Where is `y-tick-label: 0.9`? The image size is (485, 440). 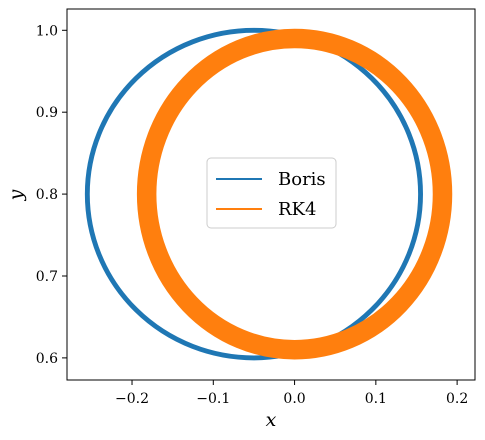
y-tick-label: 0.9 is located at coordinates (47, 113).